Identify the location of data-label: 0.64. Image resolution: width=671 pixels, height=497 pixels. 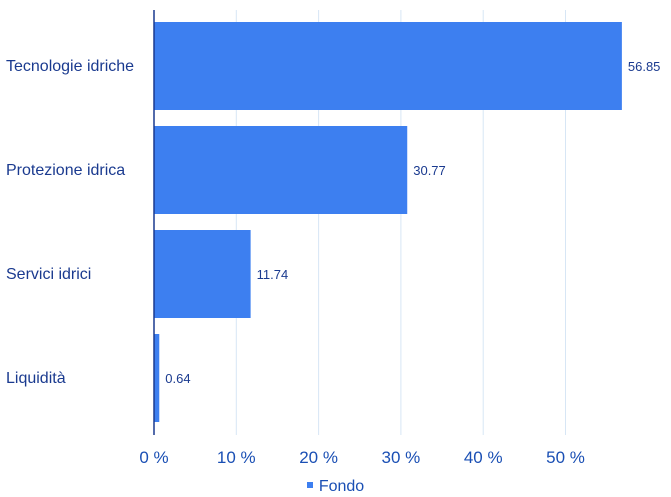
(177, 378).